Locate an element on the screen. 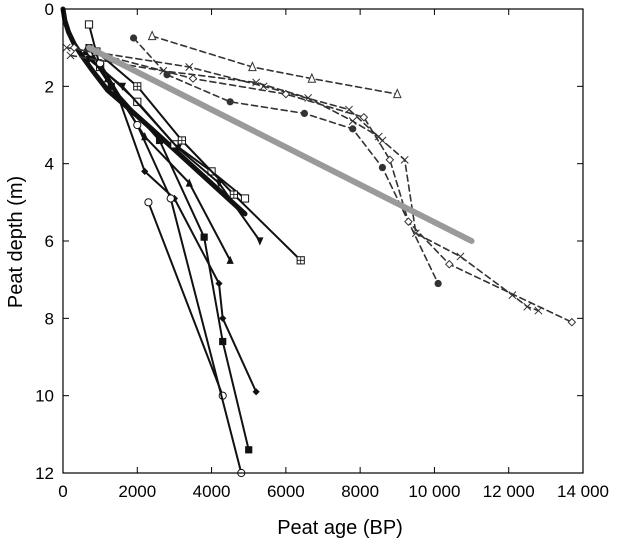 The width and height of the screenshot is (622, 546). x-tick-label: 14 000 is located at coordinates (583, 491).